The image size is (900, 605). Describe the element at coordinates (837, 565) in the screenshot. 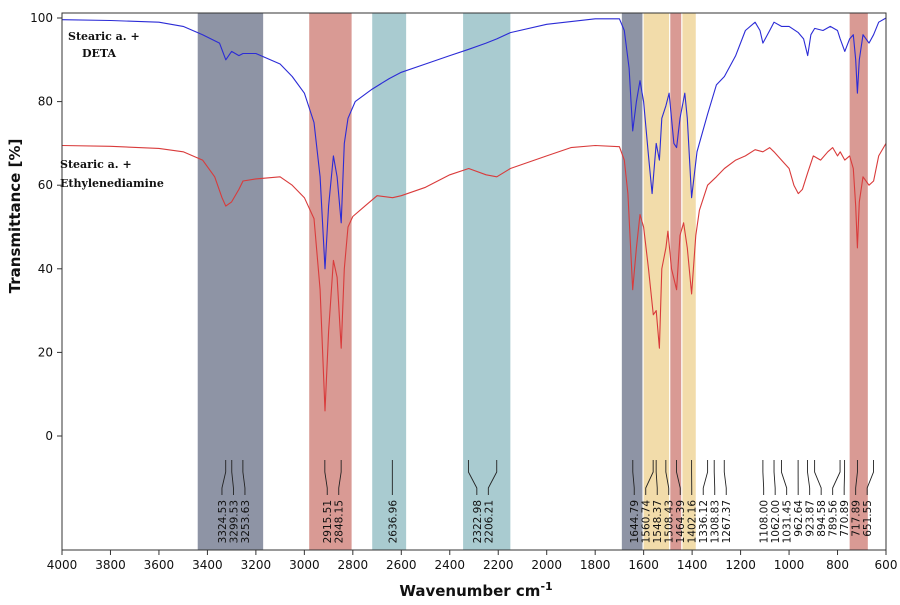

I see `x-tick-label-800: 800` at that location.